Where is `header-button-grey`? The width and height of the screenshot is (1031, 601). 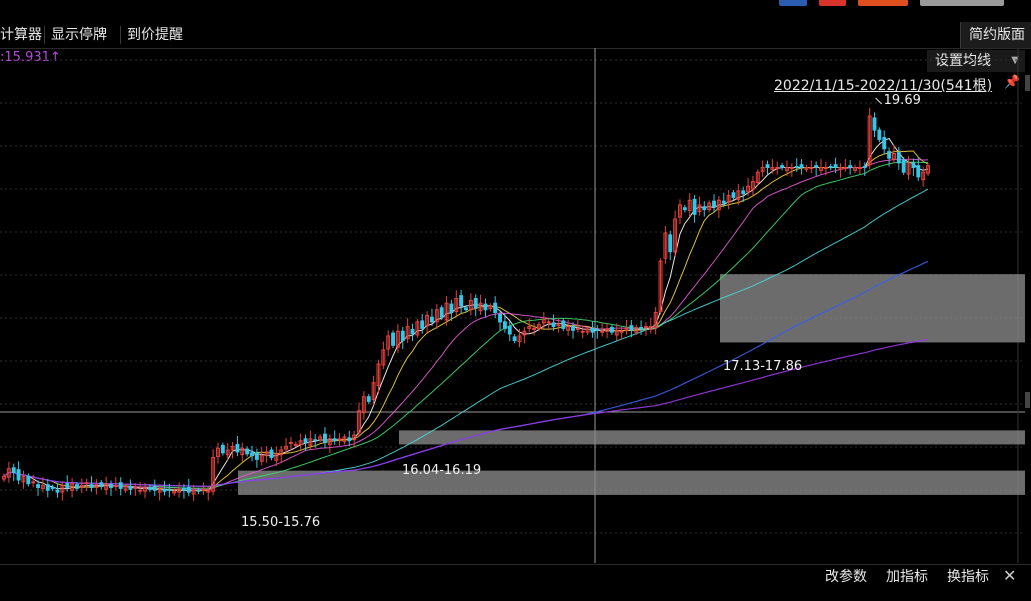 header-button-grey is located at coordinates (962, 3).